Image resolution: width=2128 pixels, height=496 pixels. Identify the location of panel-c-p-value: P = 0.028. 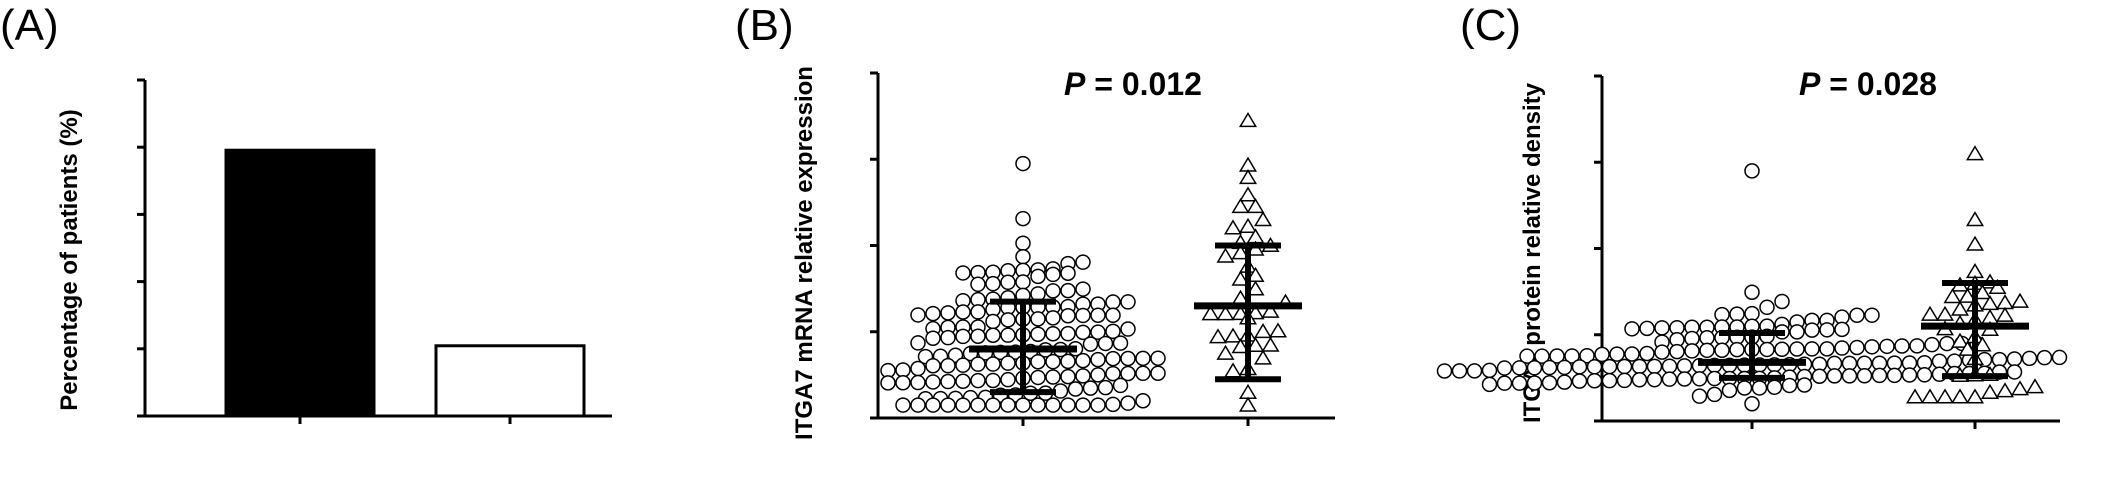
(1868, 84).